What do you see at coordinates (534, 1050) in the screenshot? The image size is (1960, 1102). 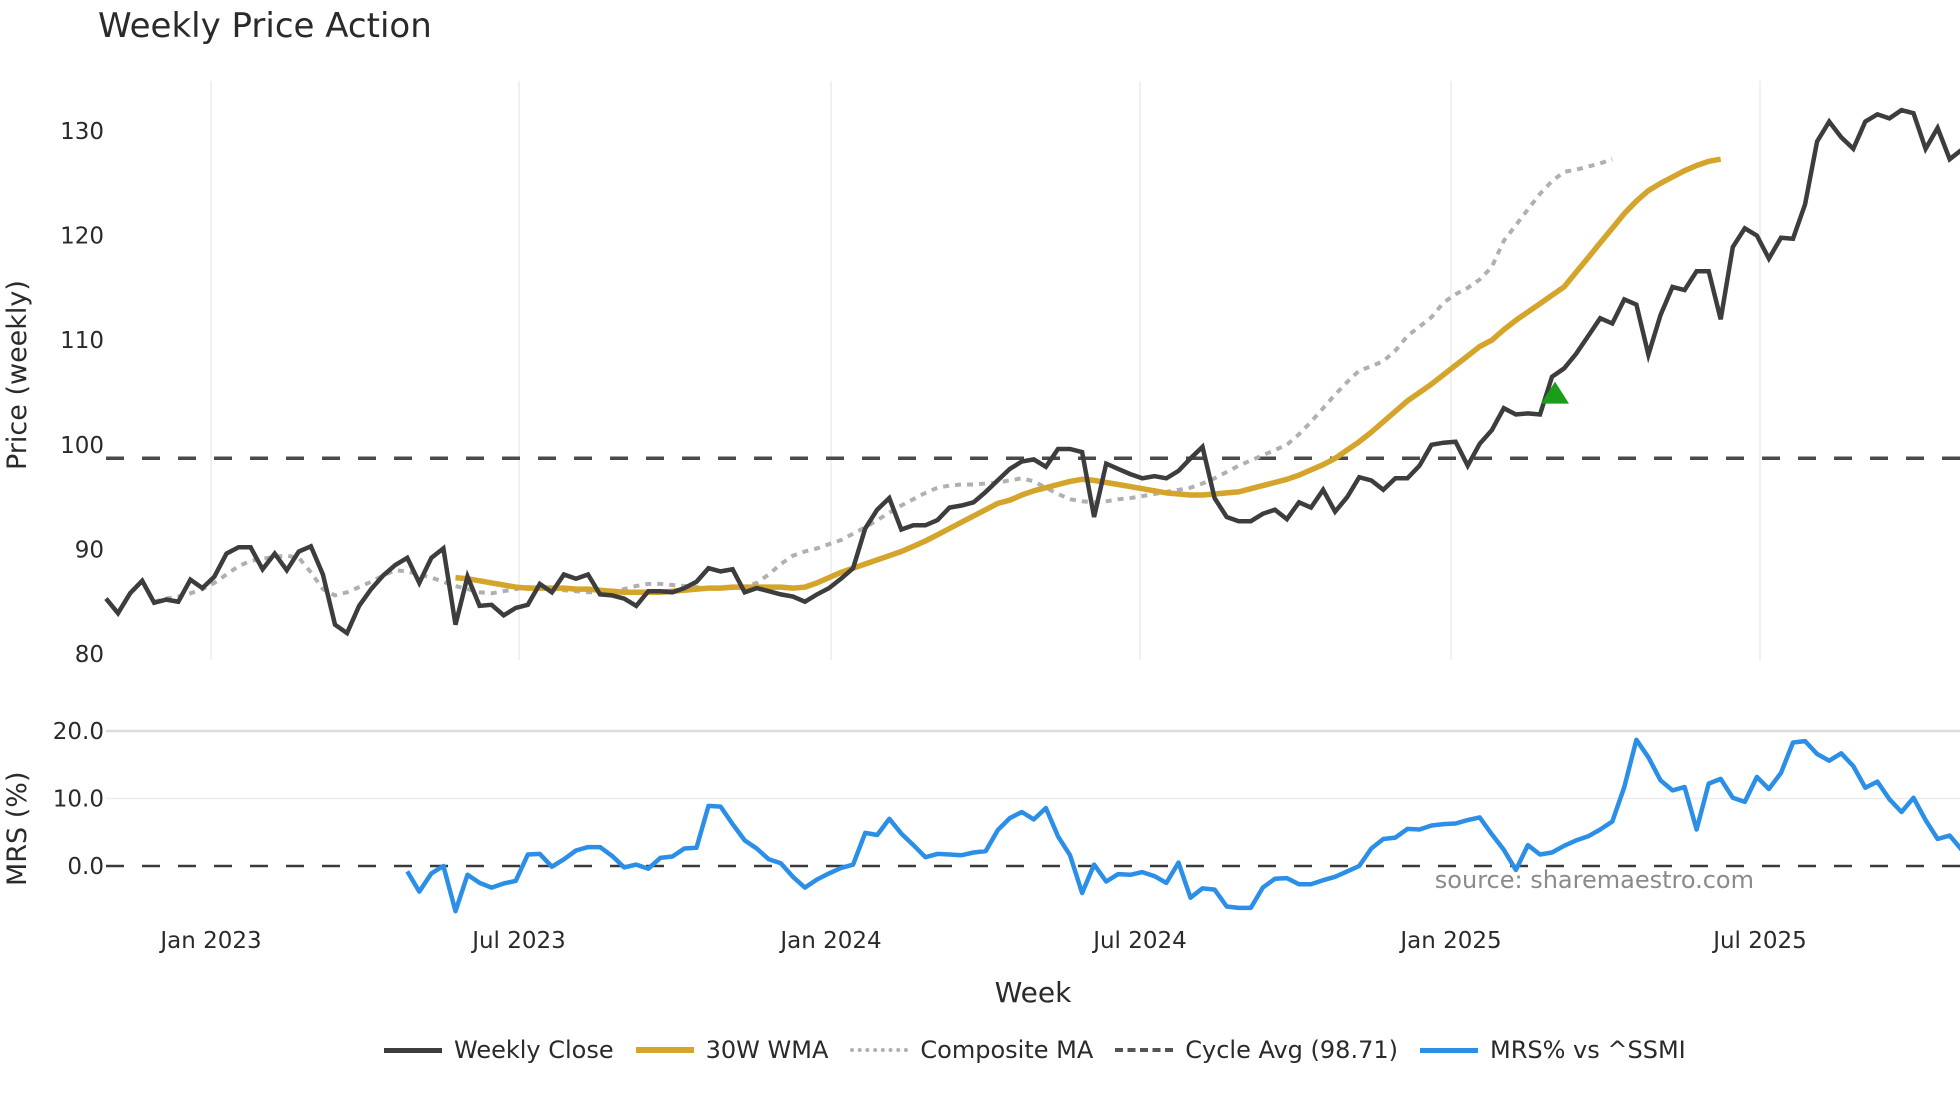 I see `legend-label: Weekly Close` at bounding box center [534, 1050].